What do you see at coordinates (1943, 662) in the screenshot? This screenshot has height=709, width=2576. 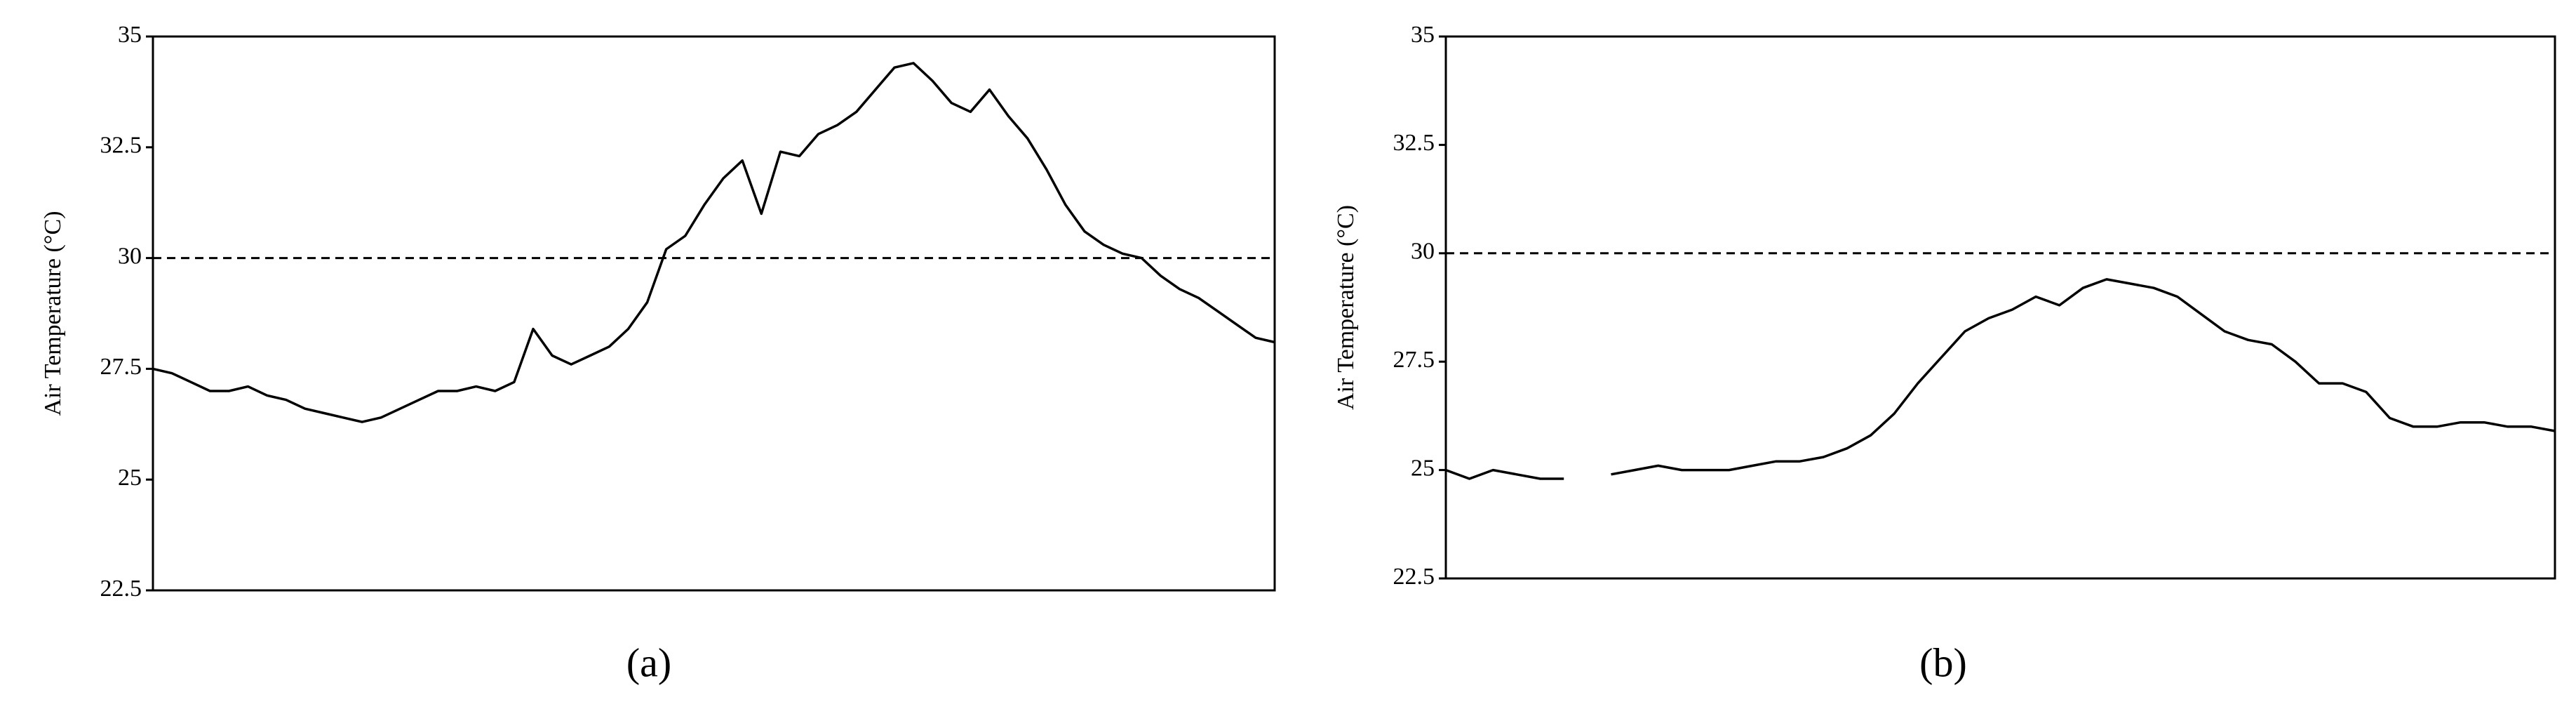 I see `panel-label: (b)` at bounding box center [1943, 662].